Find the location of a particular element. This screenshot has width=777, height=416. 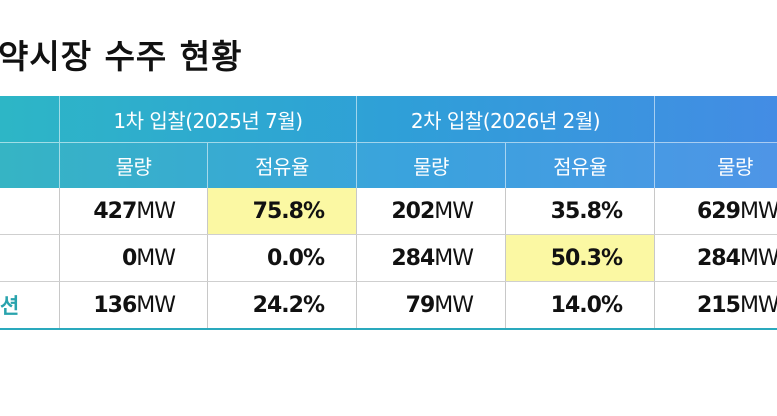

share-cell-highlighted: 50.3% is located at coordinates (580, 258).